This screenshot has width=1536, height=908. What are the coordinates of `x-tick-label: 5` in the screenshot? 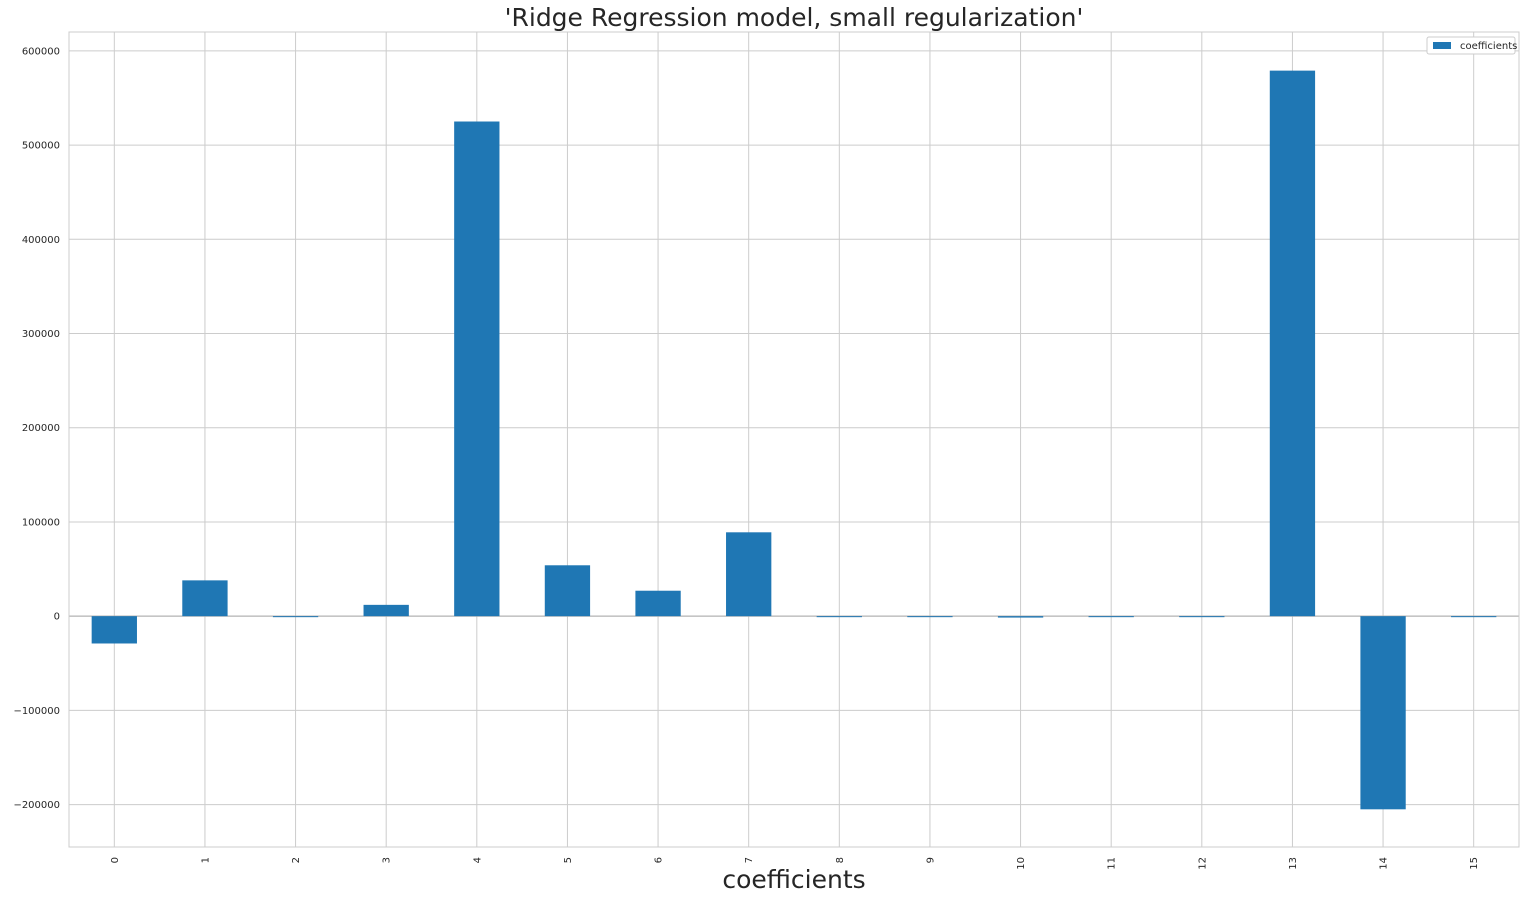 It's located at (568, 860).